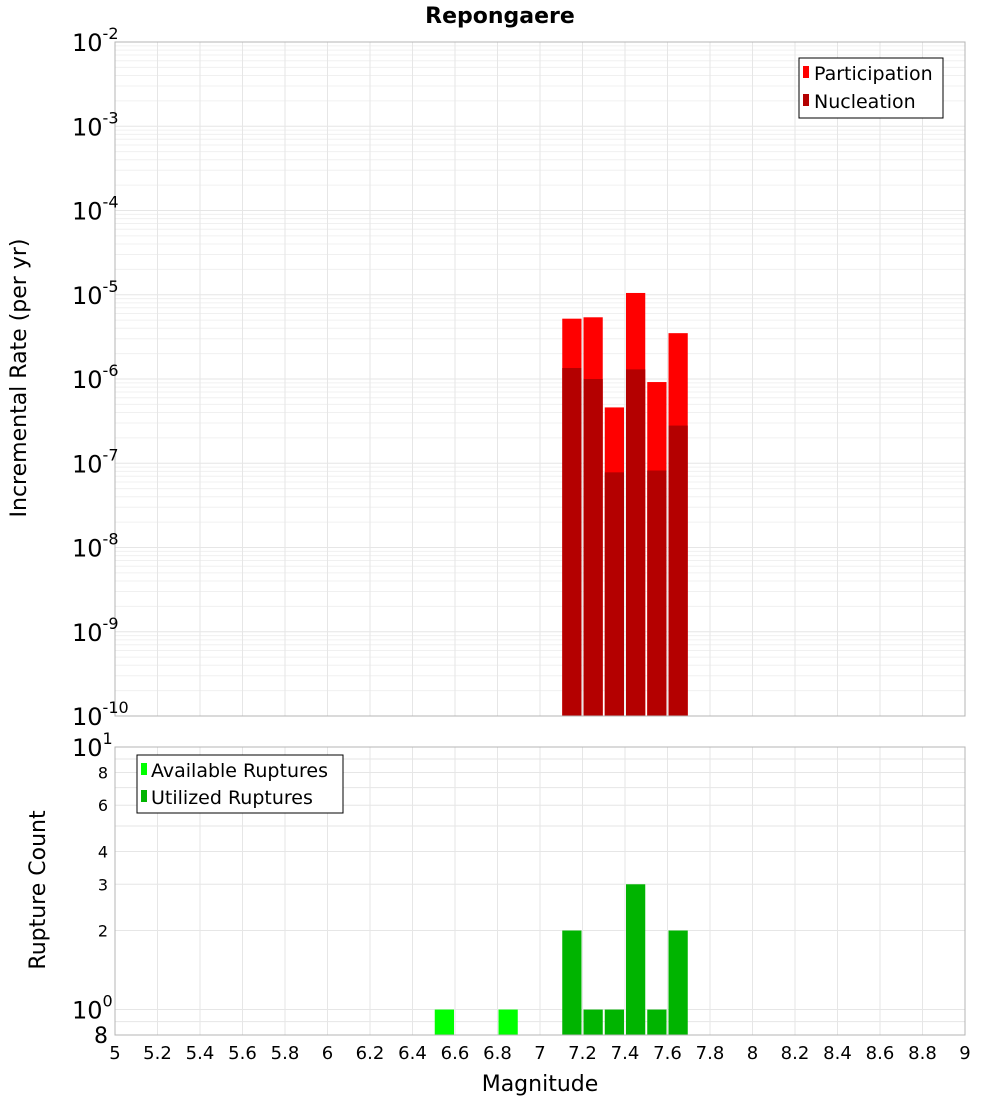 The height and width of the screenshot is (1100, 1000). Describe the element at coordinates (500, 16) in the screenshot. I see `chart-title: Repongaere` at that location.